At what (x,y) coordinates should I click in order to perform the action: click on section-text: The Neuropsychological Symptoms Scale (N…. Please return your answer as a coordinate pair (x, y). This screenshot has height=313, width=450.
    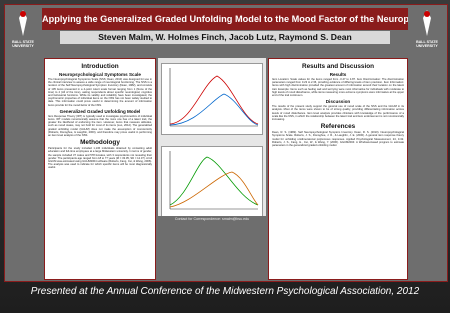
    Looking at the image, I should click on (100, 92).